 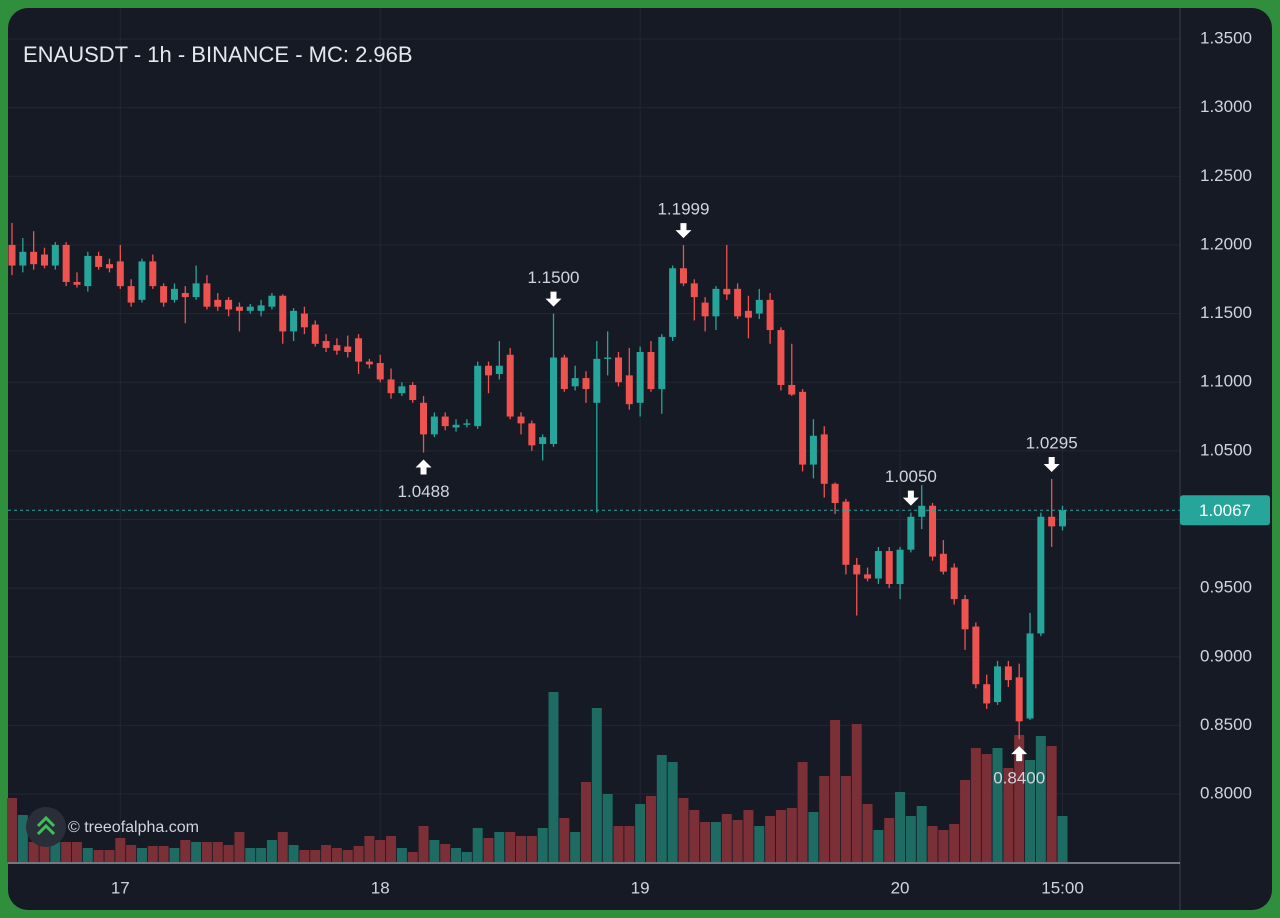 I want to click on x-tick-label: 20, so click(x=900, y=887).